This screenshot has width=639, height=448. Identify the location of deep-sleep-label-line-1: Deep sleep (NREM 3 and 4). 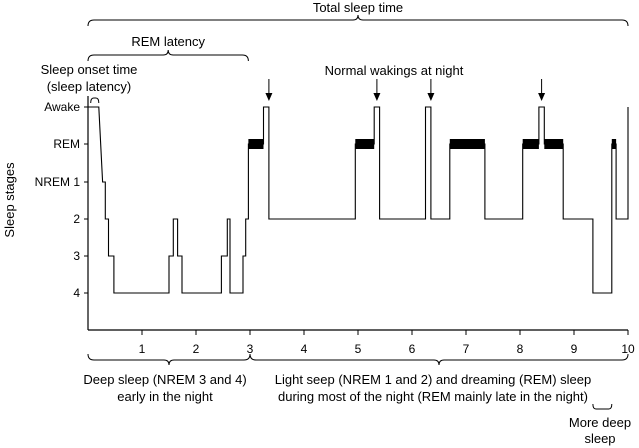
(164, 379).